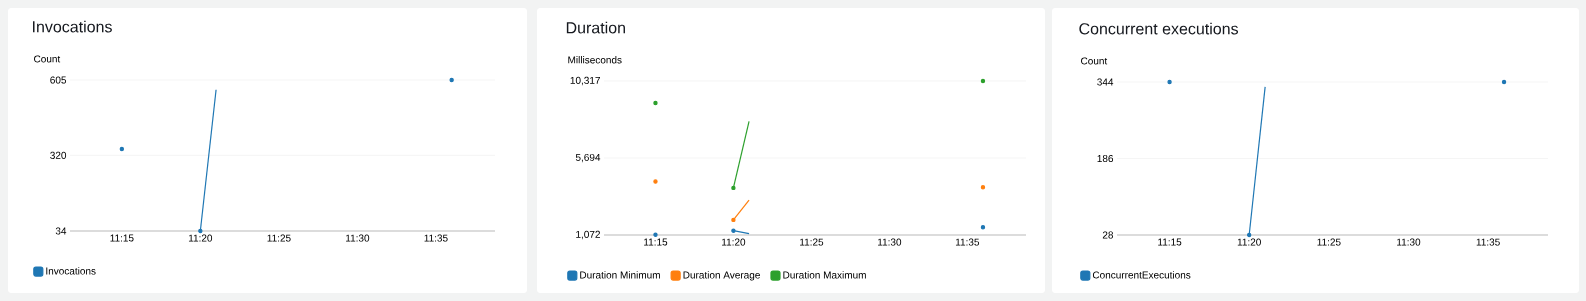  Describe the element at coordinates (588, 158) in the screenshot. I see `y-tick-label: 5,694` at that location.